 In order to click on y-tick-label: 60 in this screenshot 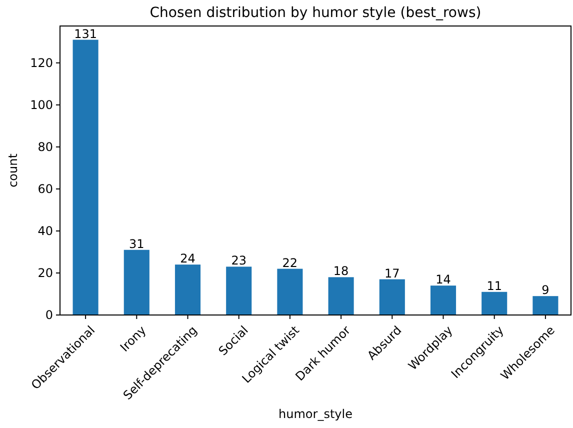, I will do `click(45, 189)`.